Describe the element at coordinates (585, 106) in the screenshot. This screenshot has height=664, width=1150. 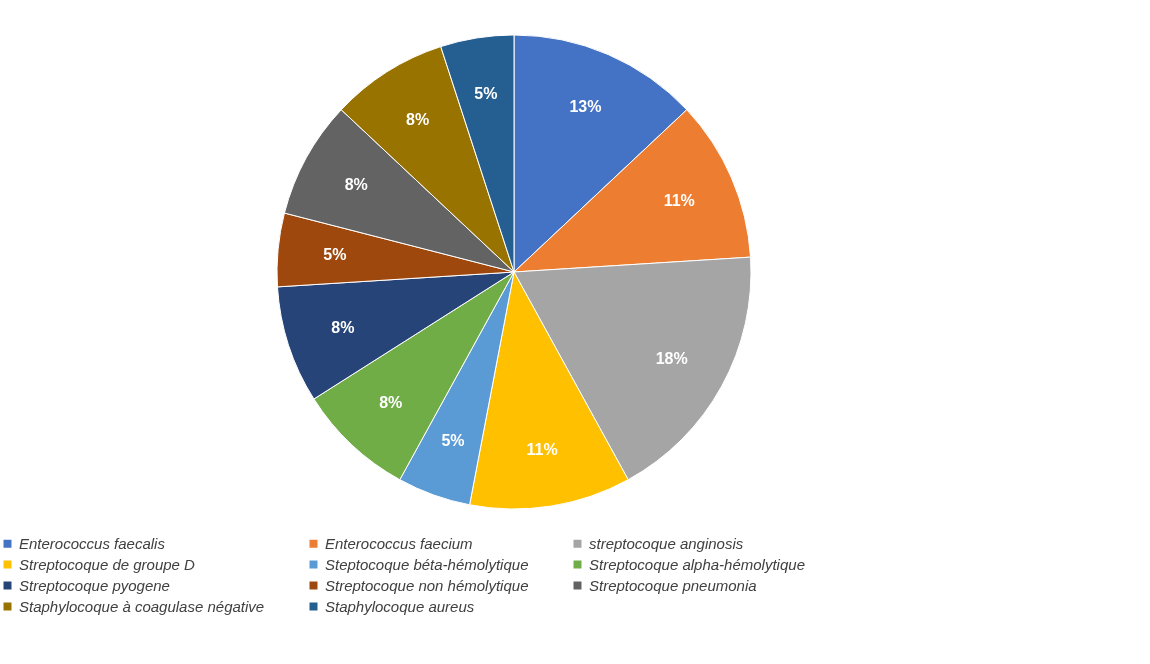
I see `data-label: 13%` at that location.